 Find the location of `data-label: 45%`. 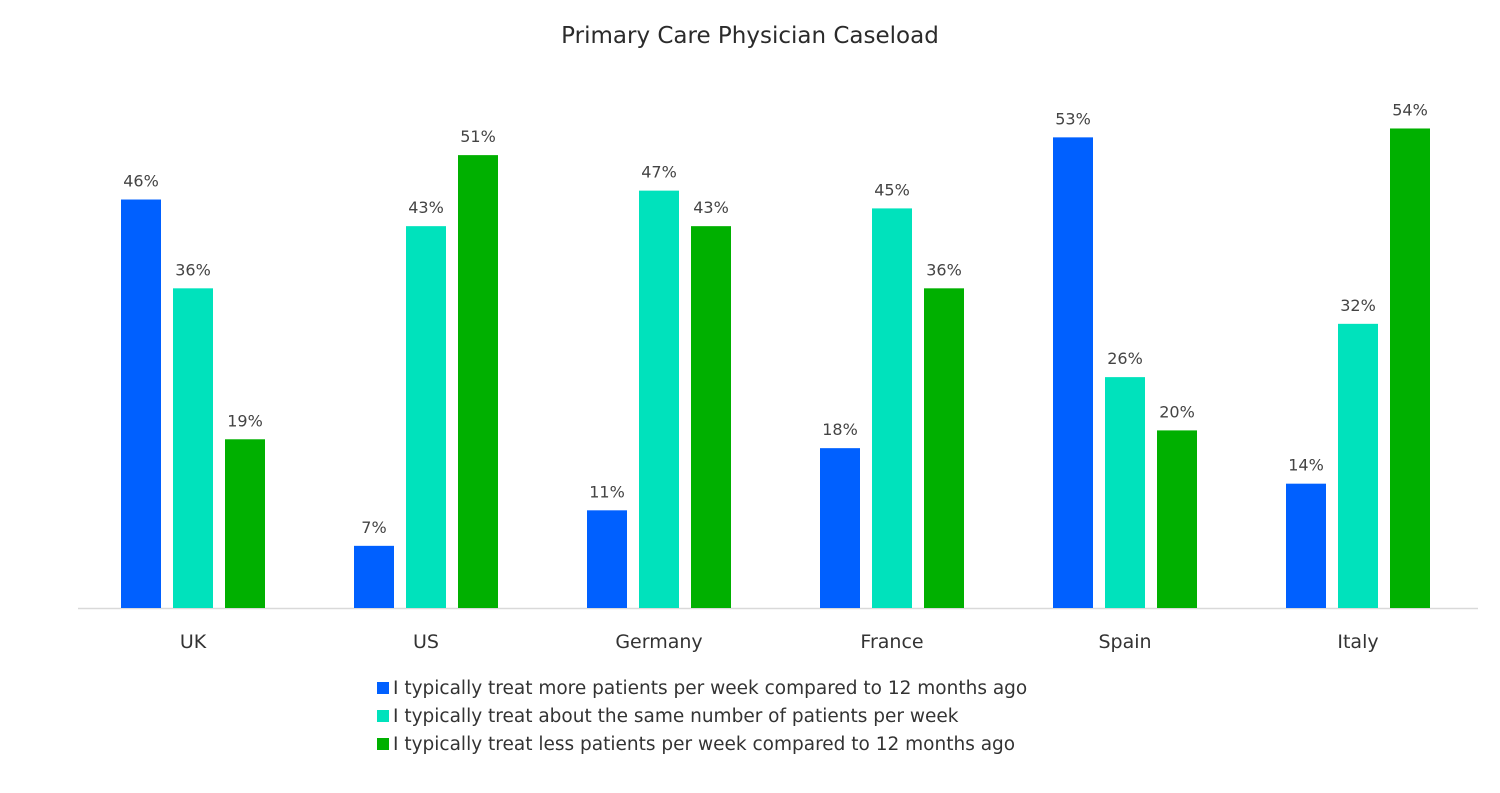

data-label: 45% is located at coordinates (892, 189).